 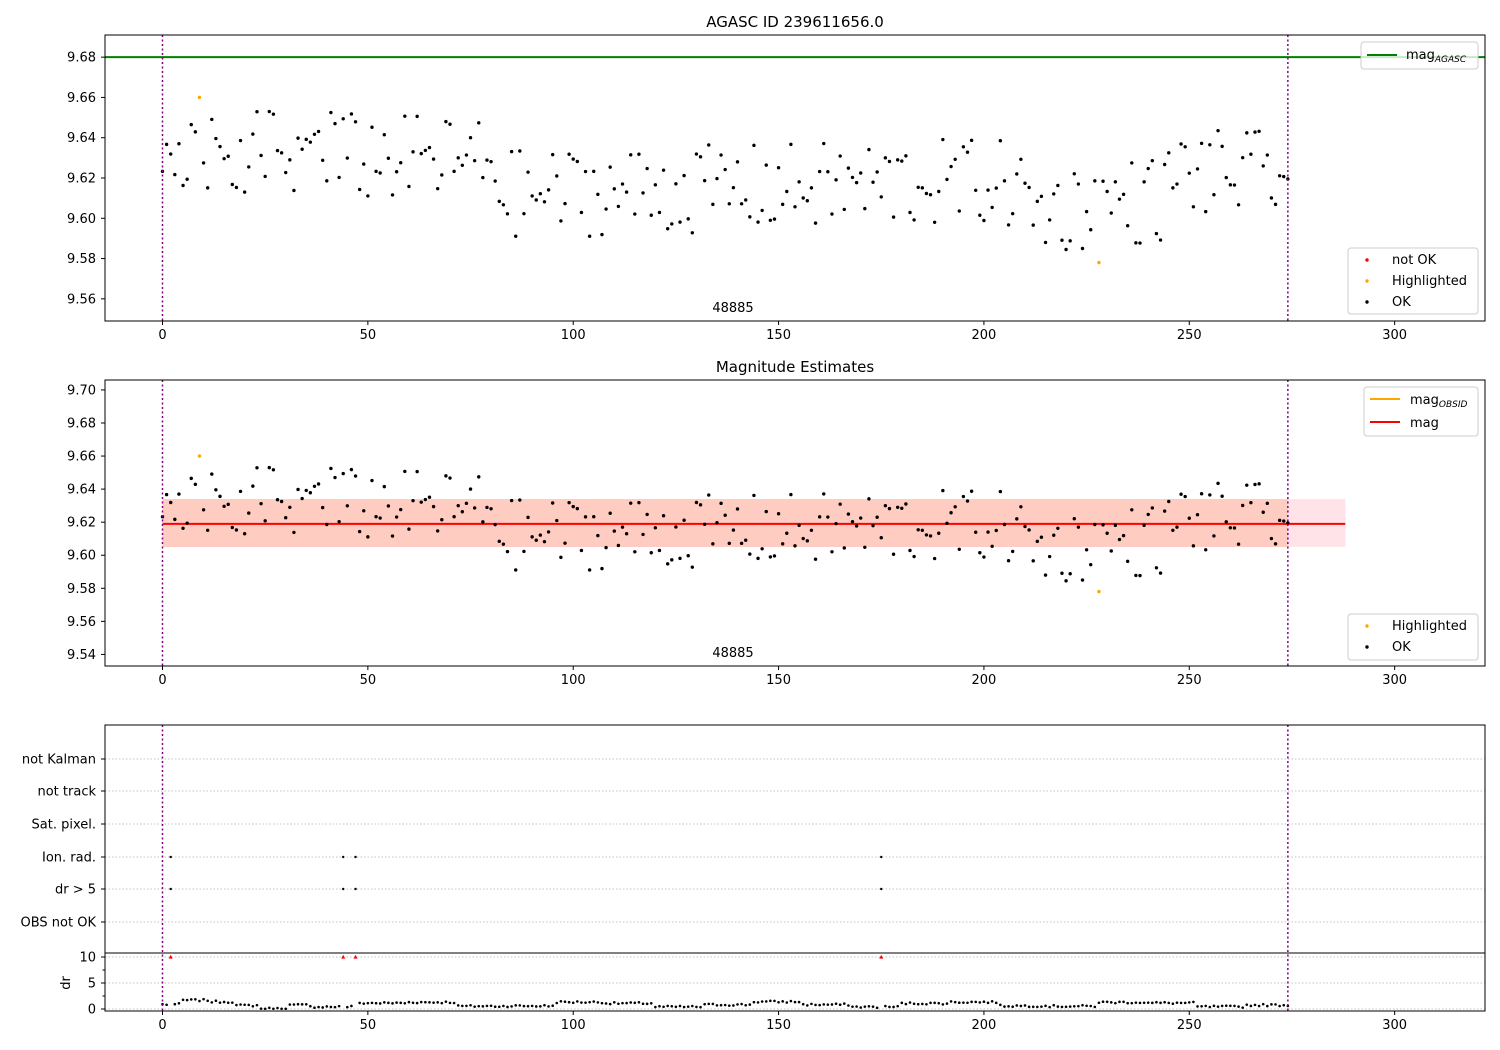 I want to click on dr-tick-label-0: 0, so click(x=92, y=1010).